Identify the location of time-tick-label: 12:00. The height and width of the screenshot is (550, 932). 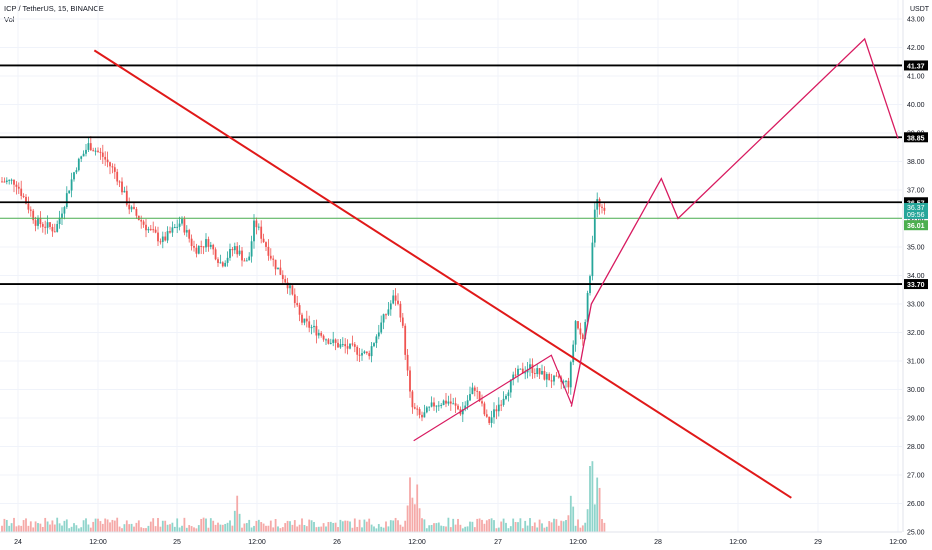
(257, 542).